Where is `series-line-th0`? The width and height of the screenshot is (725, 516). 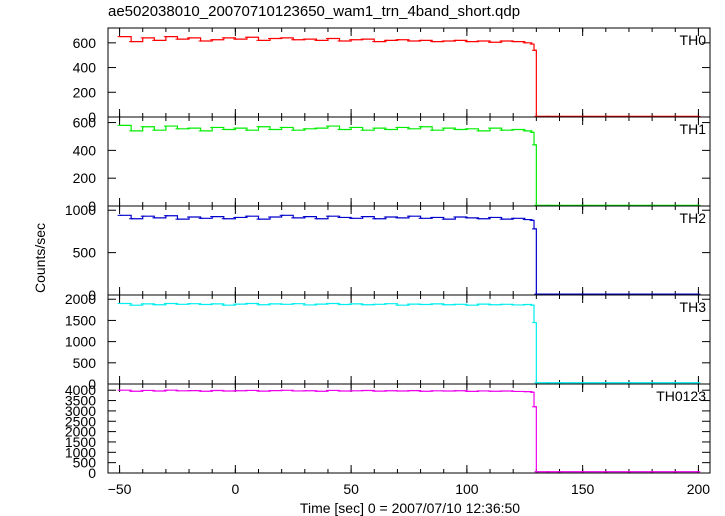 series-line-th0 is located at coordinates (409, 76).